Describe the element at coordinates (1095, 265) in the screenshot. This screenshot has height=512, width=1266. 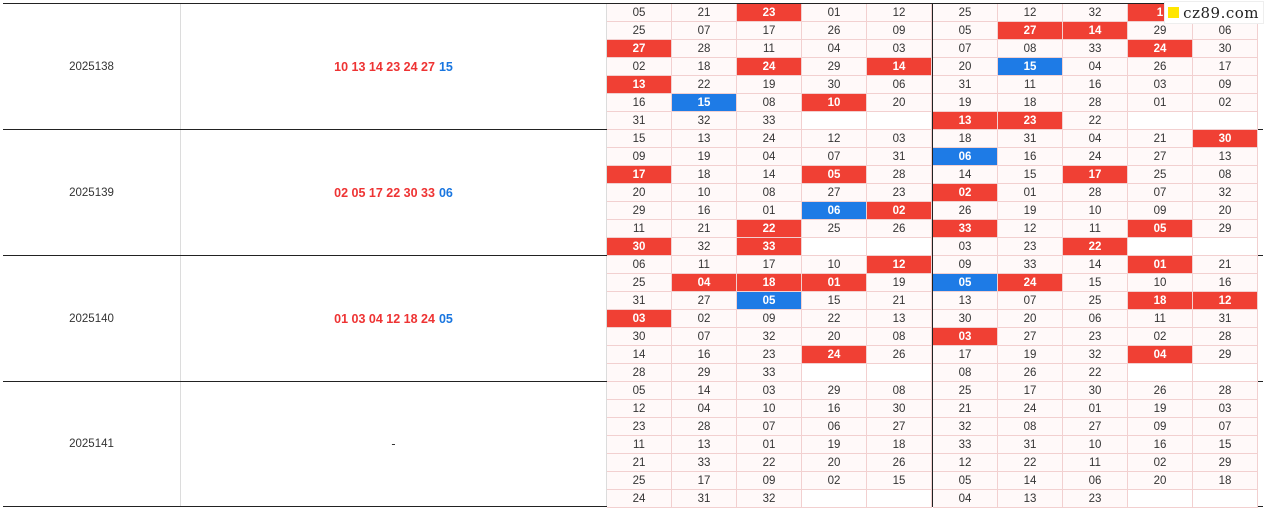
I see `number-cell: 14` at that location.